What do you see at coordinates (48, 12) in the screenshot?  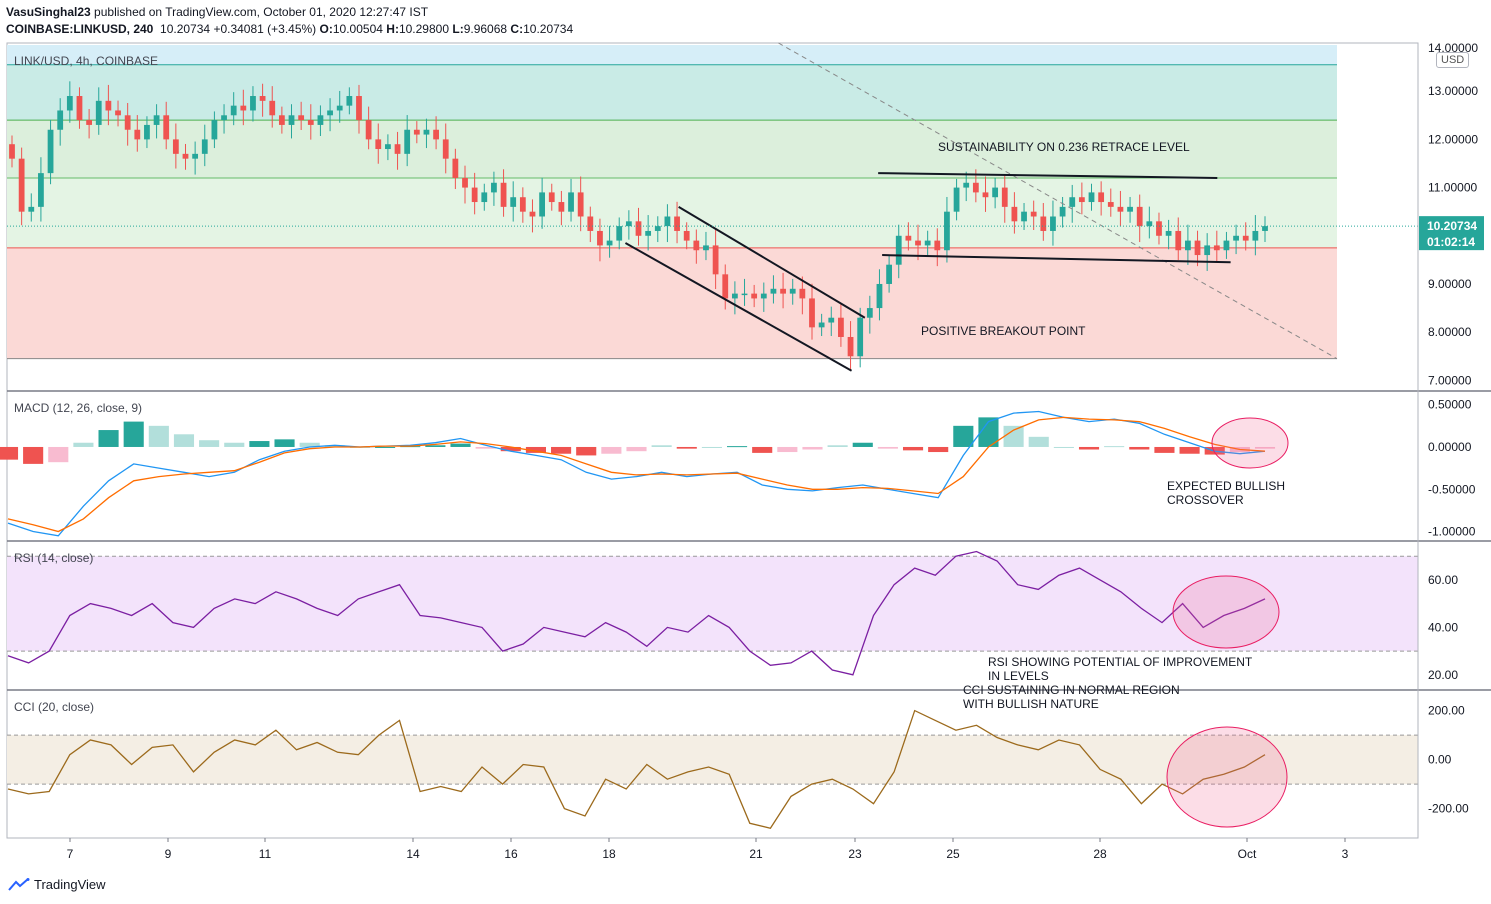 I see `author-name: VasuSinghal23` at bounding box center [48, 12].